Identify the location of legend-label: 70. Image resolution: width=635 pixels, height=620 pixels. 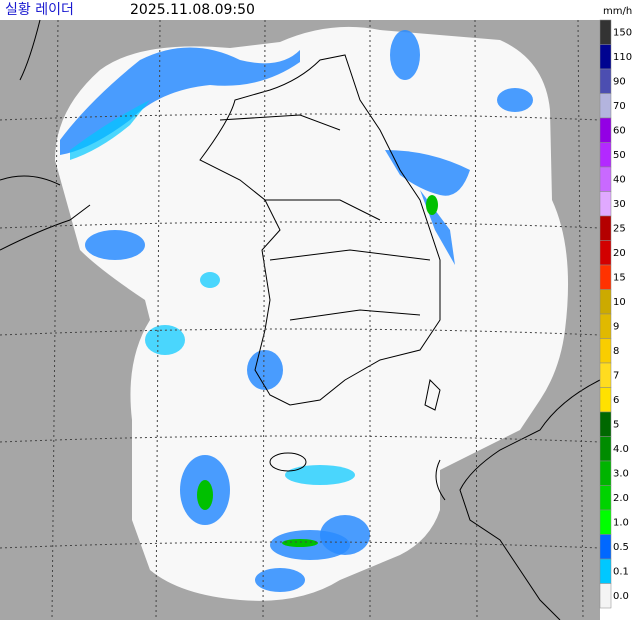
(619, 106).